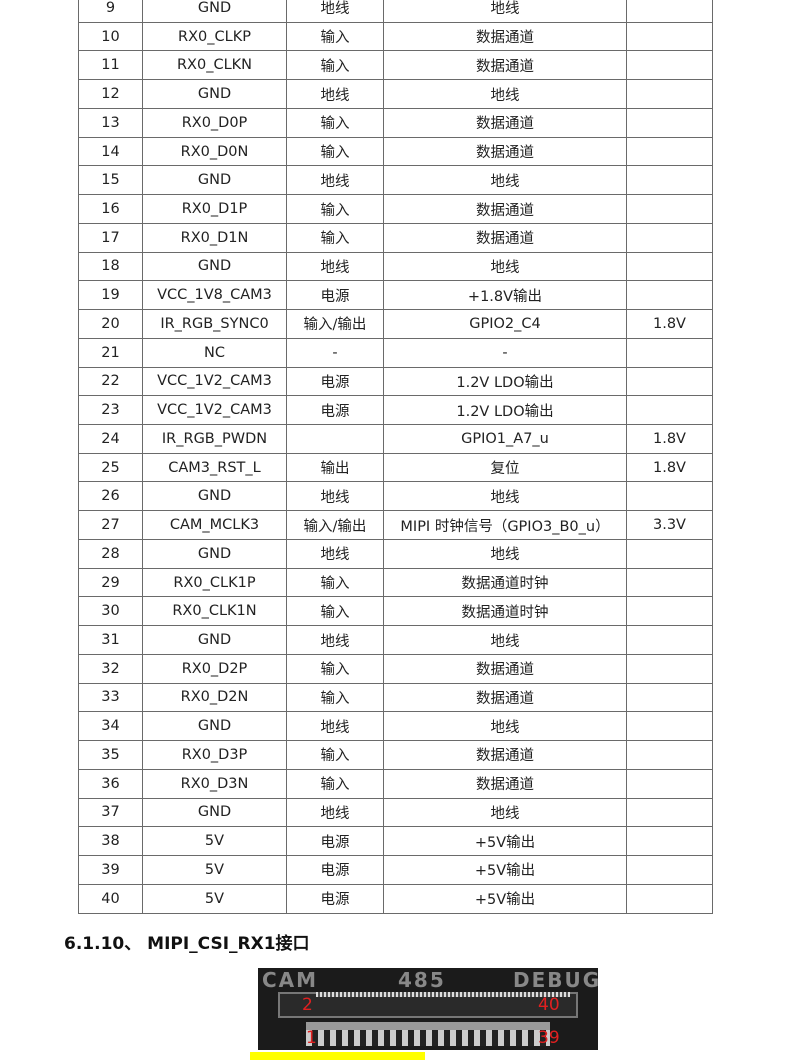 This screenshot has height=1060, width=790. What do you see at coordinates (395, 553) in the screenshot?
I see `table-row: 28 GND 地线 地线` at bounding box center [395, 553].